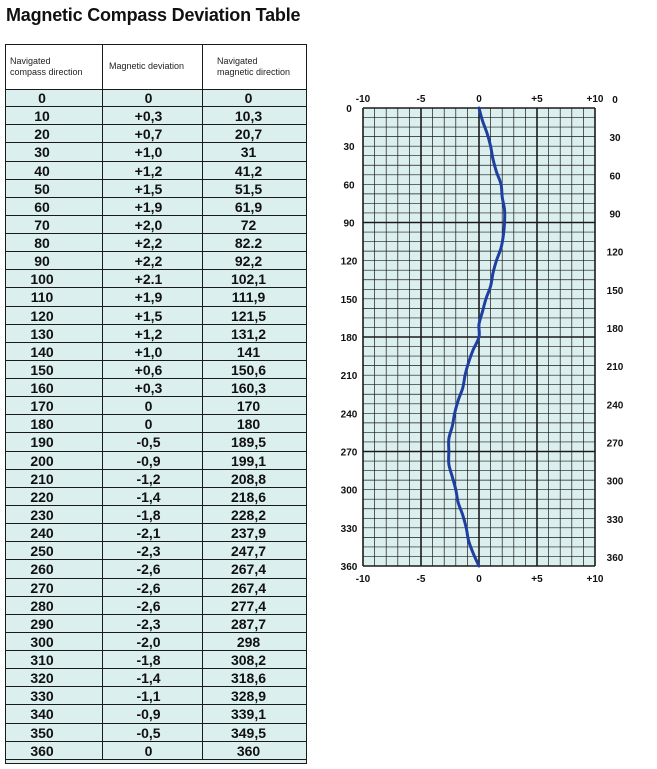 Image resolution: width=657 pixels, height=769 pixels. Describe the element at coordinates (248, 297) in the screenshot. I see `magnetic-direction-cell: 111,9` at that location.